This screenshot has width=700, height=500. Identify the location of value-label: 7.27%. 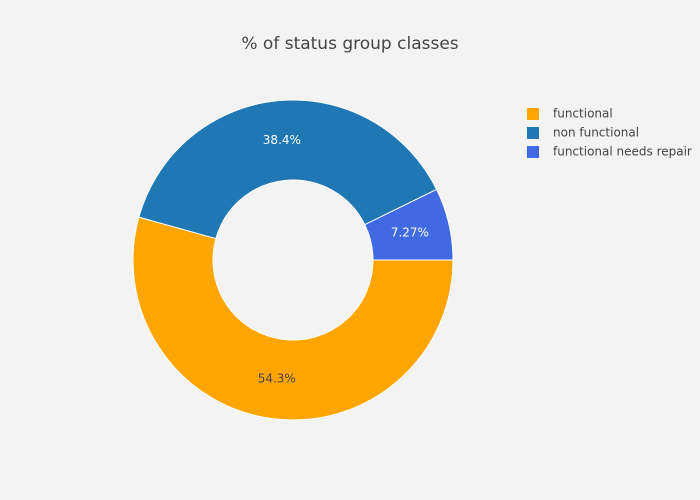
(410, 232).